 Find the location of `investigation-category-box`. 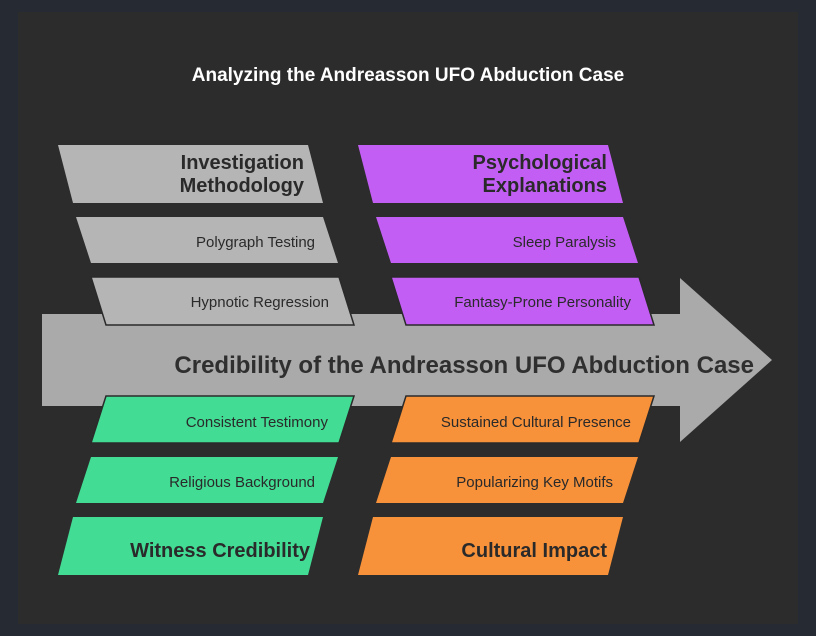

investigation-category-box is located at coordinates (190, 174).